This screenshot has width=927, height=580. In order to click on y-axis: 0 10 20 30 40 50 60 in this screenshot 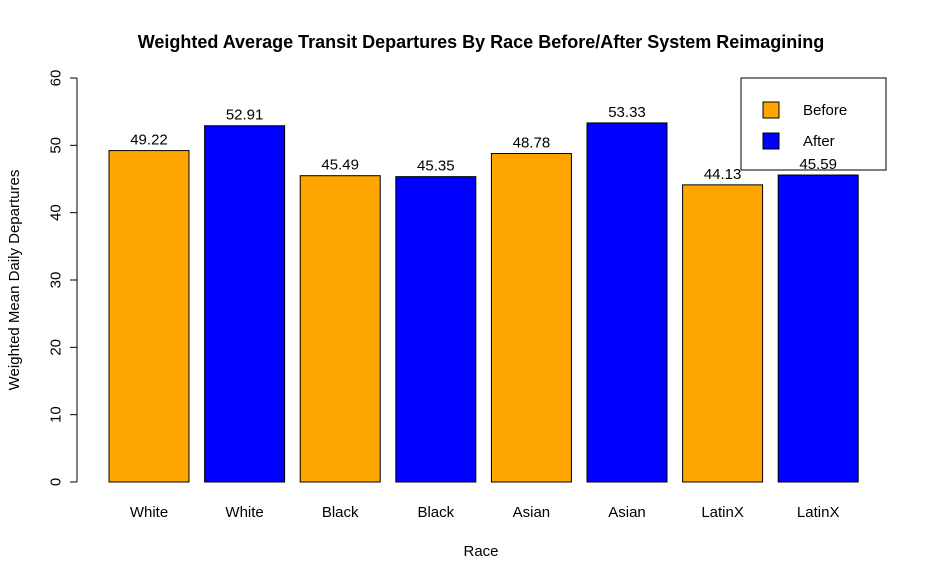, I will do `click(62, 278)`.